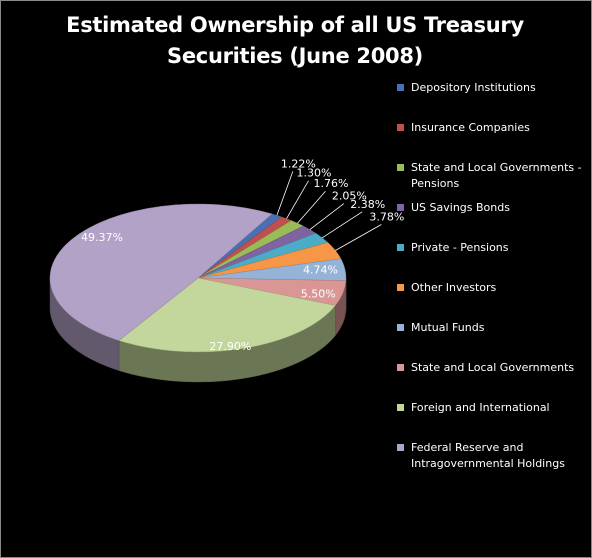  Describe the element at coordinates (330, 183) in the screenshot. I see `data-label: 1.76%` at that location.